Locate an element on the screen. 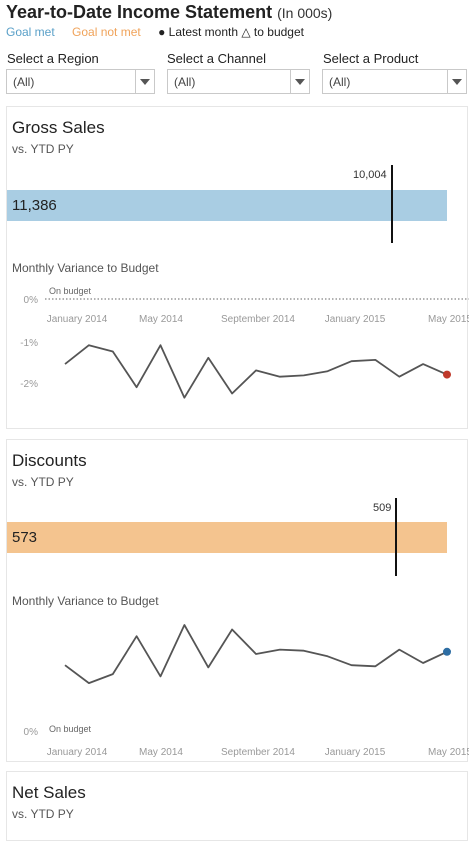  discounts-bar is located at coordinates (227, 537).